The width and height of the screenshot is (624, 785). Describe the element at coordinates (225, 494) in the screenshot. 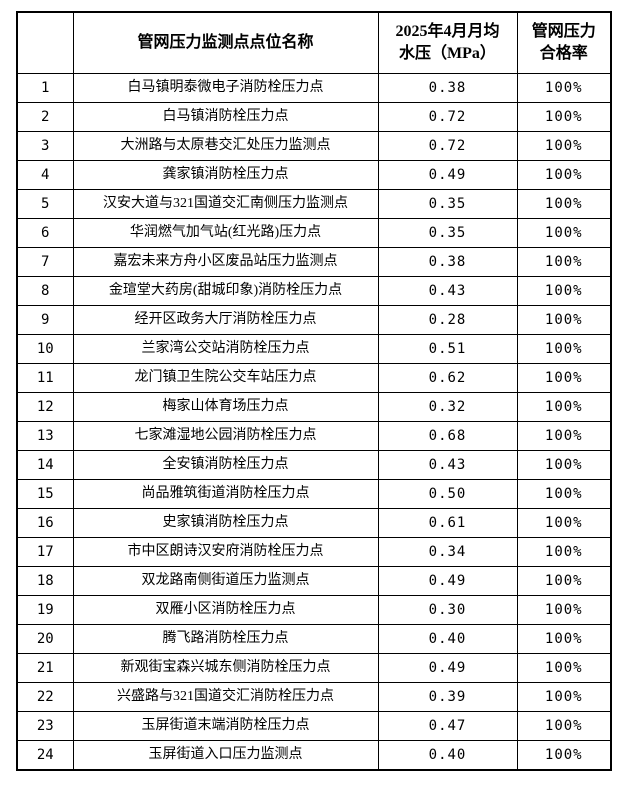

I see `point-name: 尚品雅筑街道消防栓压力点` at that location.